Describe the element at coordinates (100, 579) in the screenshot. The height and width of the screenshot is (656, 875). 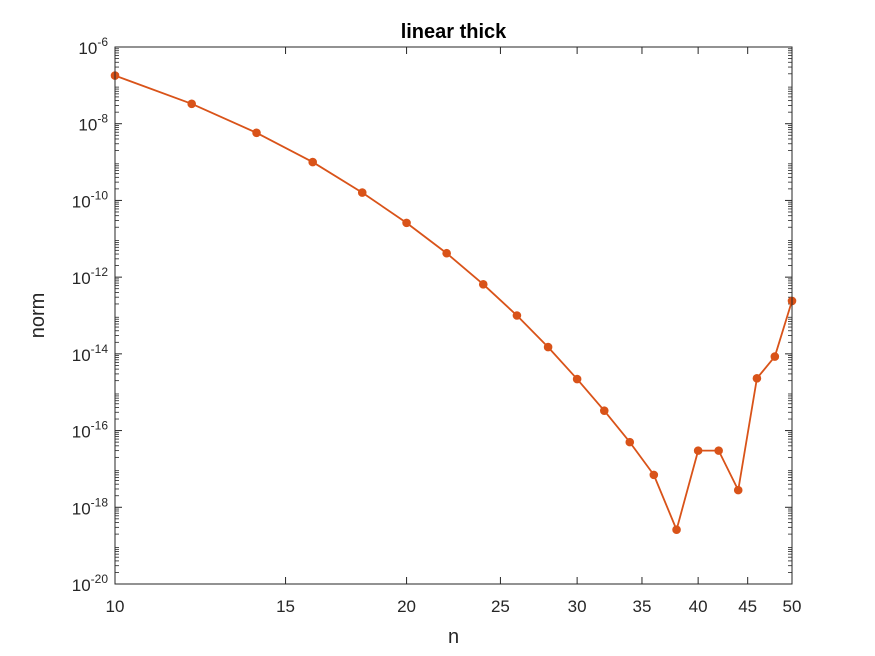
I see `y-tick-exponent: -20` at that location.